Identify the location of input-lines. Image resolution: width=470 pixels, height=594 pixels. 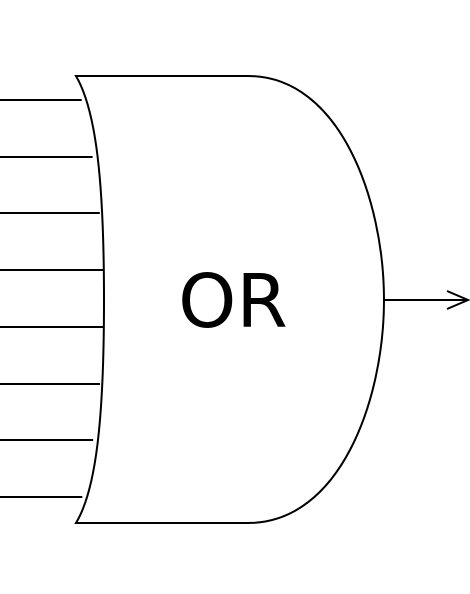
(52, 298).